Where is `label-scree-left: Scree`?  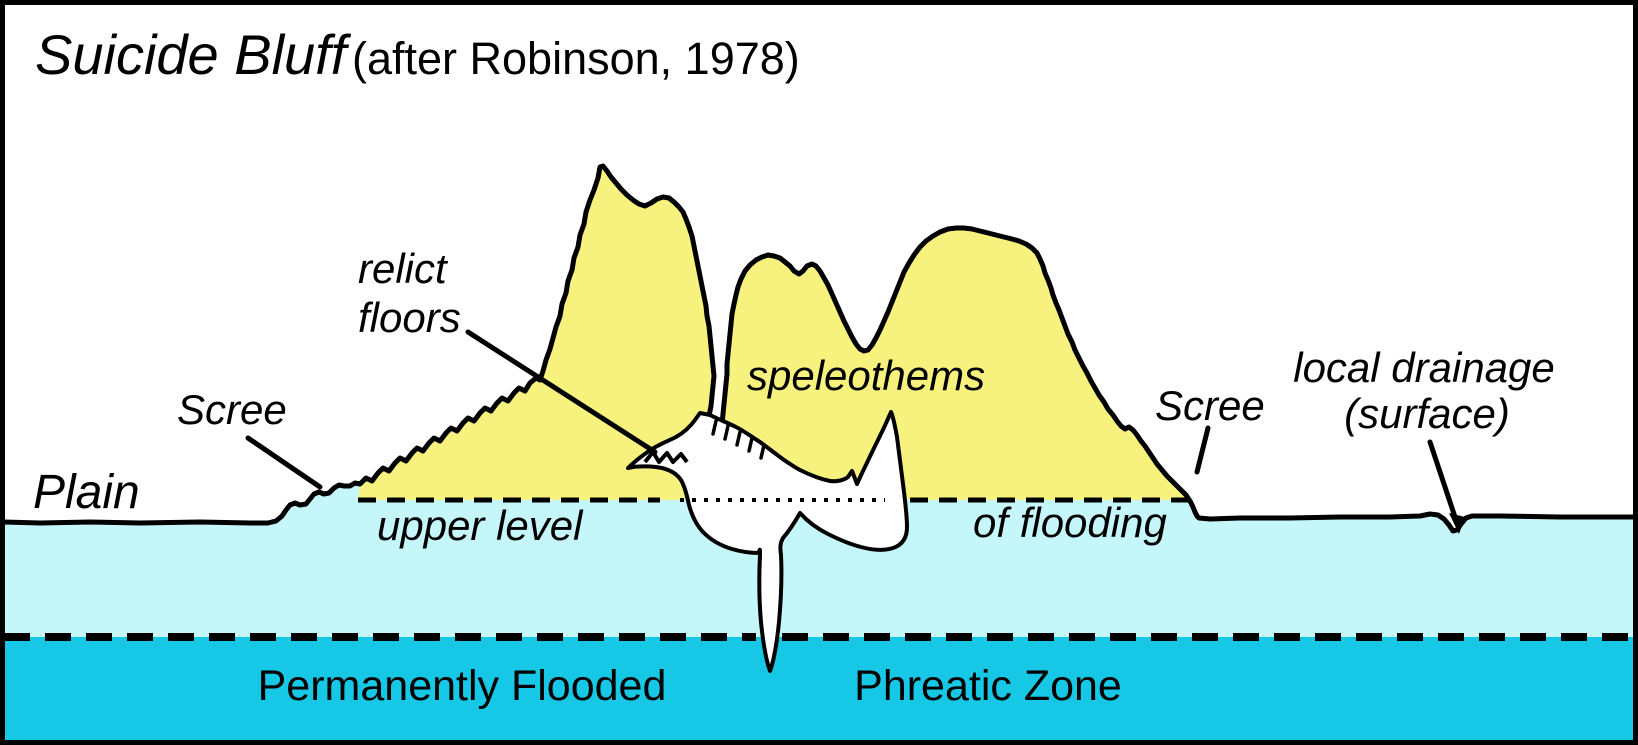
label-scree-left: Scree is located at coordinates (232, 409).